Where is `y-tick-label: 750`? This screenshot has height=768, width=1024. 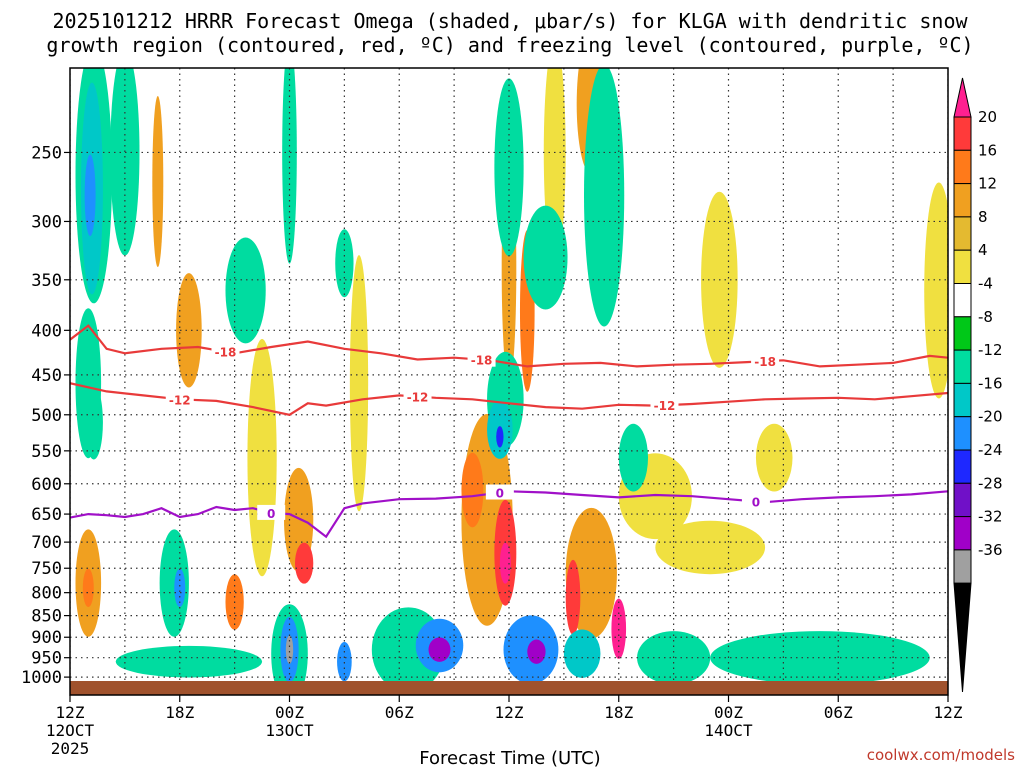
y-tick-label: 750 is located at coordinates (46, 569).